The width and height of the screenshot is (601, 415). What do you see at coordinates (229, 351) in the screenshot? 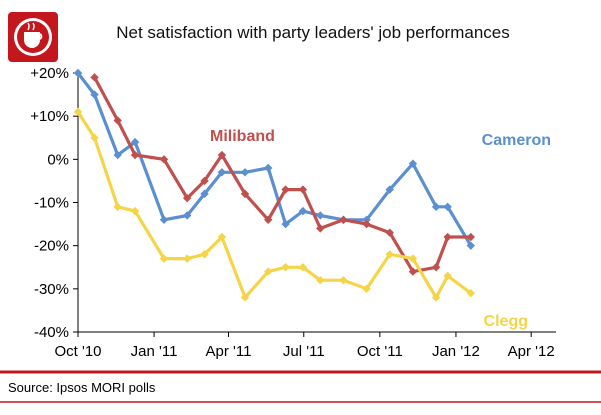
I see `x-tick-label: Apr '11` at bounding box center [229, 351].